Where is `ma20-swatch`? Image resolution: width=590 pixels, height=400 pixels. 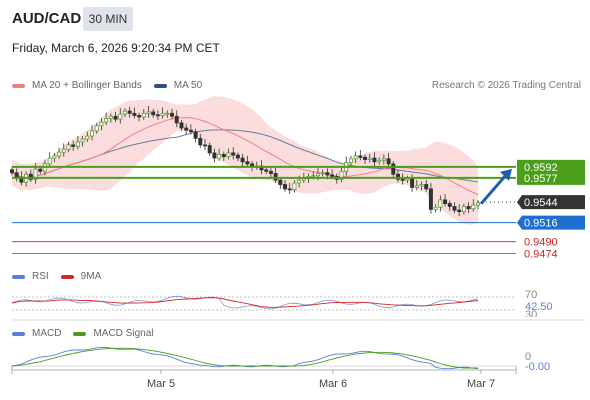
ma20-swatch is located at coordinates (18, 85).